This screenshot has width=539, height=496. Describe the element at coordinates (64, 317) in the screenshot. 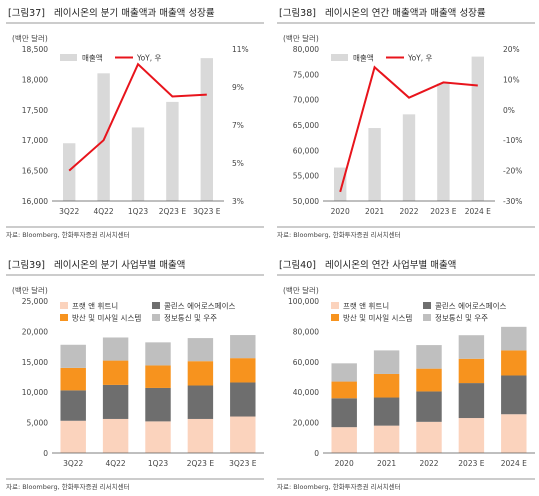

I see `legend-swatch-missile` at that location.